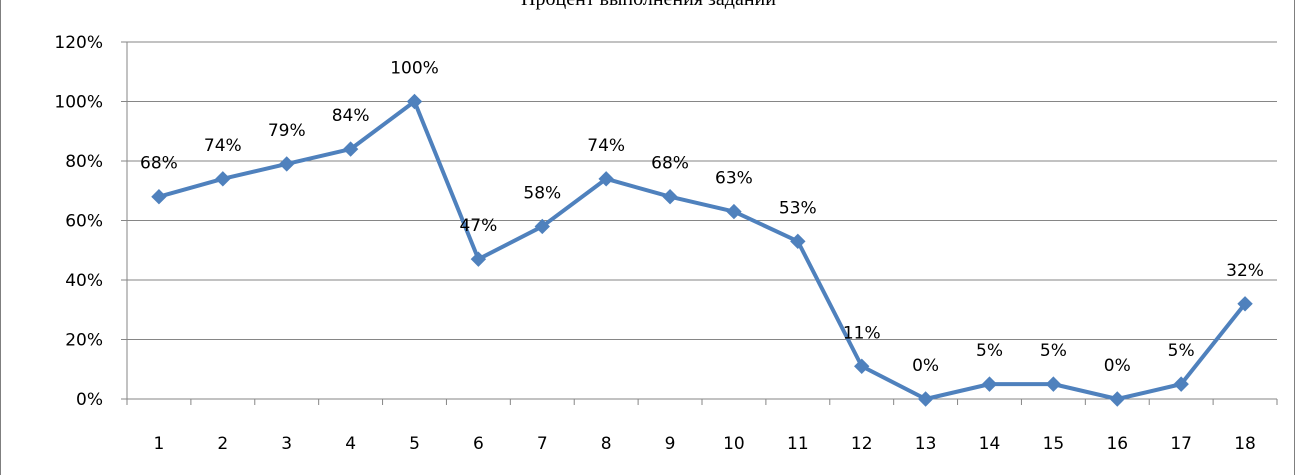  What do you see at coordinates (989, 351) in the screenshot?
I see `data-label-14: 5%` at bounding box center [989, 351].